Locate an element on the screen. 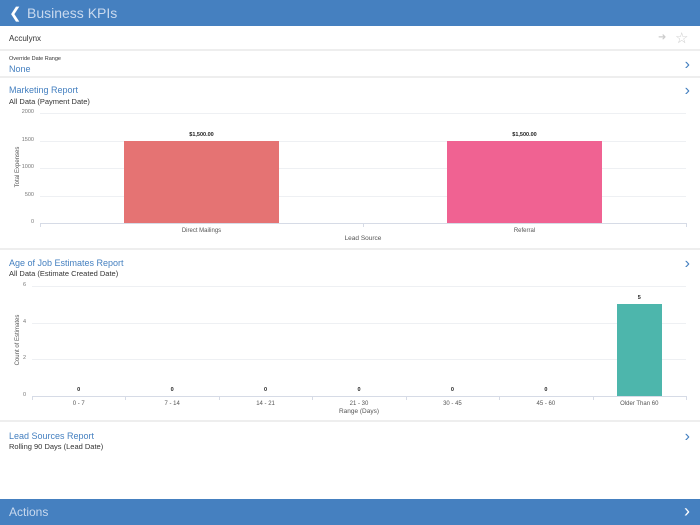 The image size is (700, 525). lead-subtitle: Rolling 90 Days (Lead Date) is located at coordinates (56, 446).